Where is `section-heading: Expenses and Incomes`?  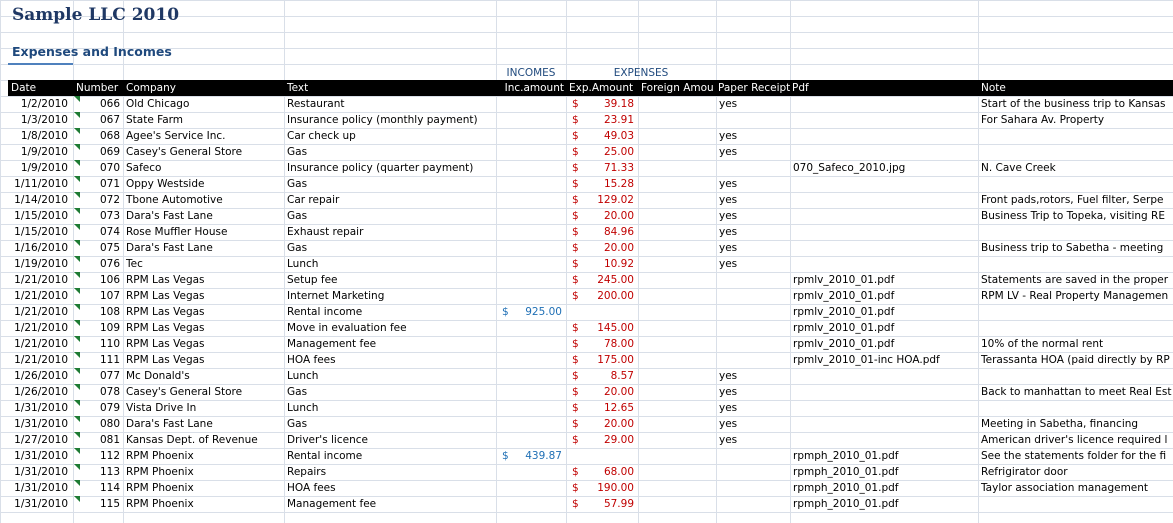 section-heading: Expenses and Incomes is located at coordinates (92, 51).